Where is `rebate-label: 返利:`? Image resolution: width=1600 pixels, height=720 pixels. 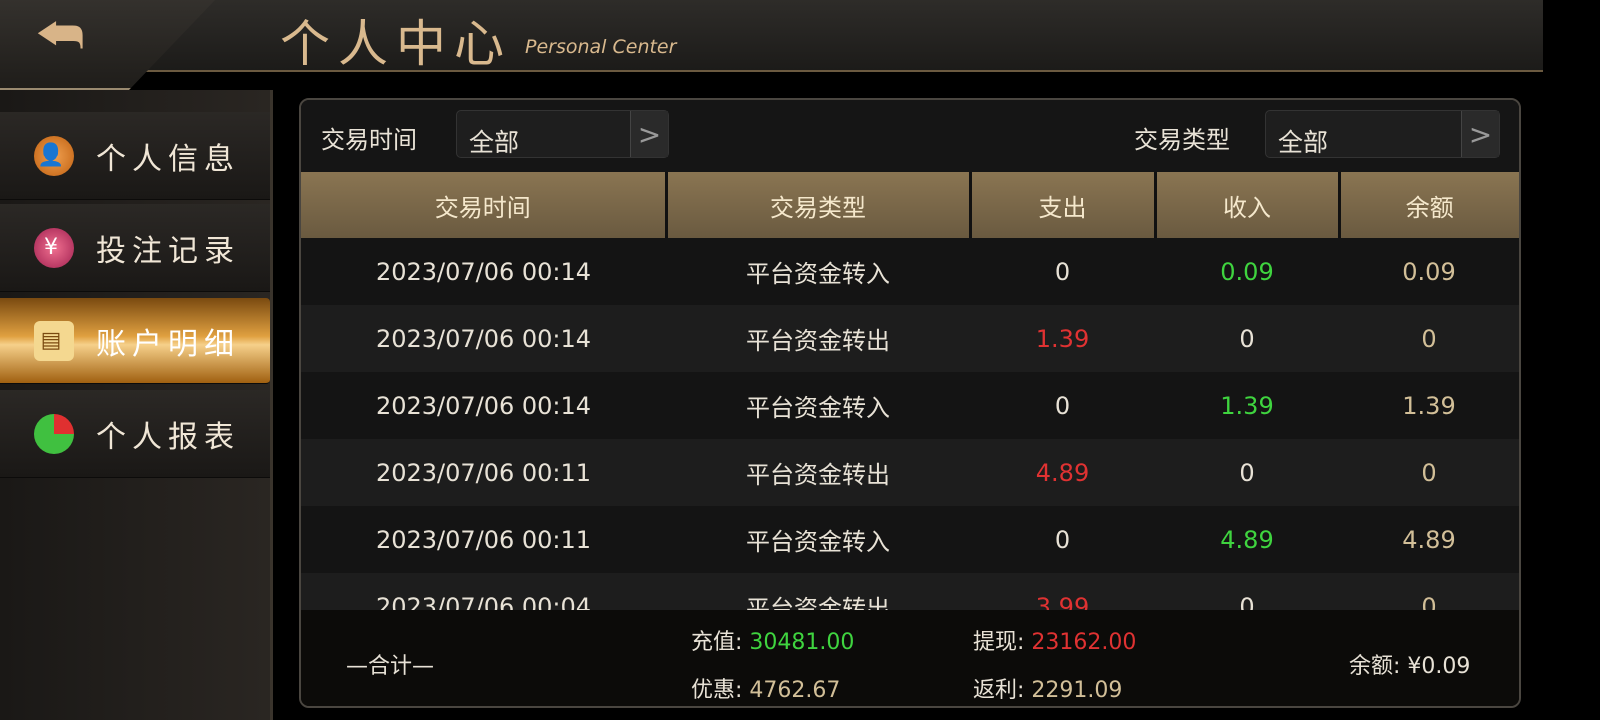 rebate-label: 返利: is located at coordinates (999, 690).